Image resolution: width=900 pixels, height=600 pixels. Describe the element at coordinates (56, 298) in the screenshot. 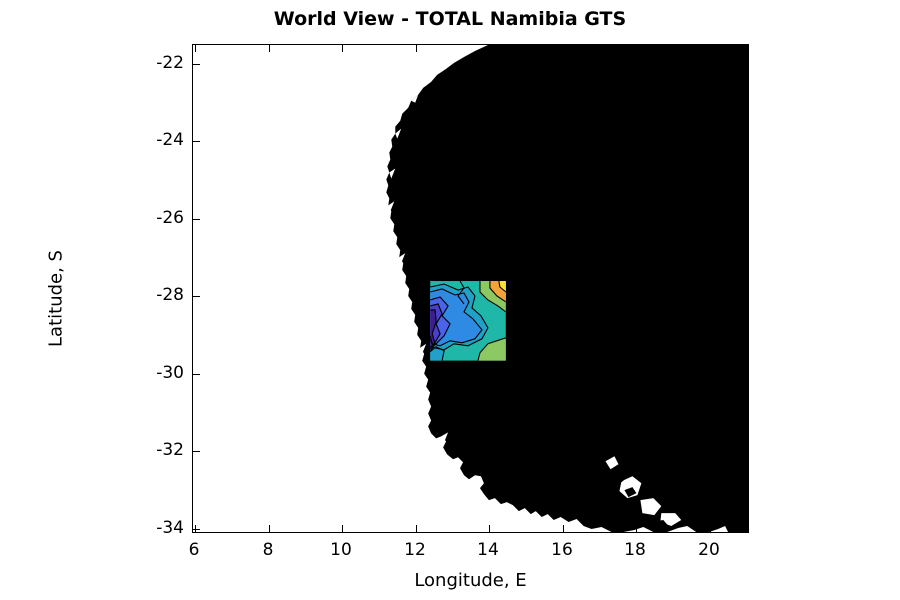

I see `y-axis-label: Latitude, S` at that location.